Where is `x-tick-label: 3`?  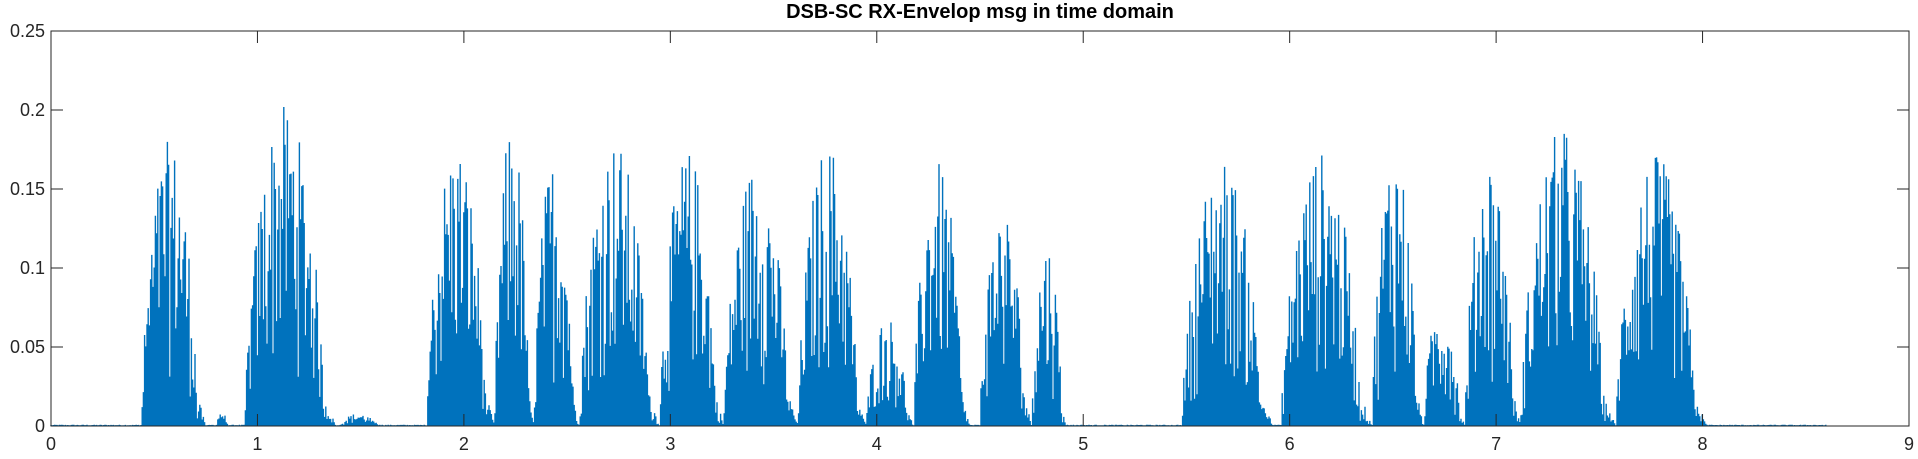
x-tick-label: 3 is located at coordinates (670, 444).